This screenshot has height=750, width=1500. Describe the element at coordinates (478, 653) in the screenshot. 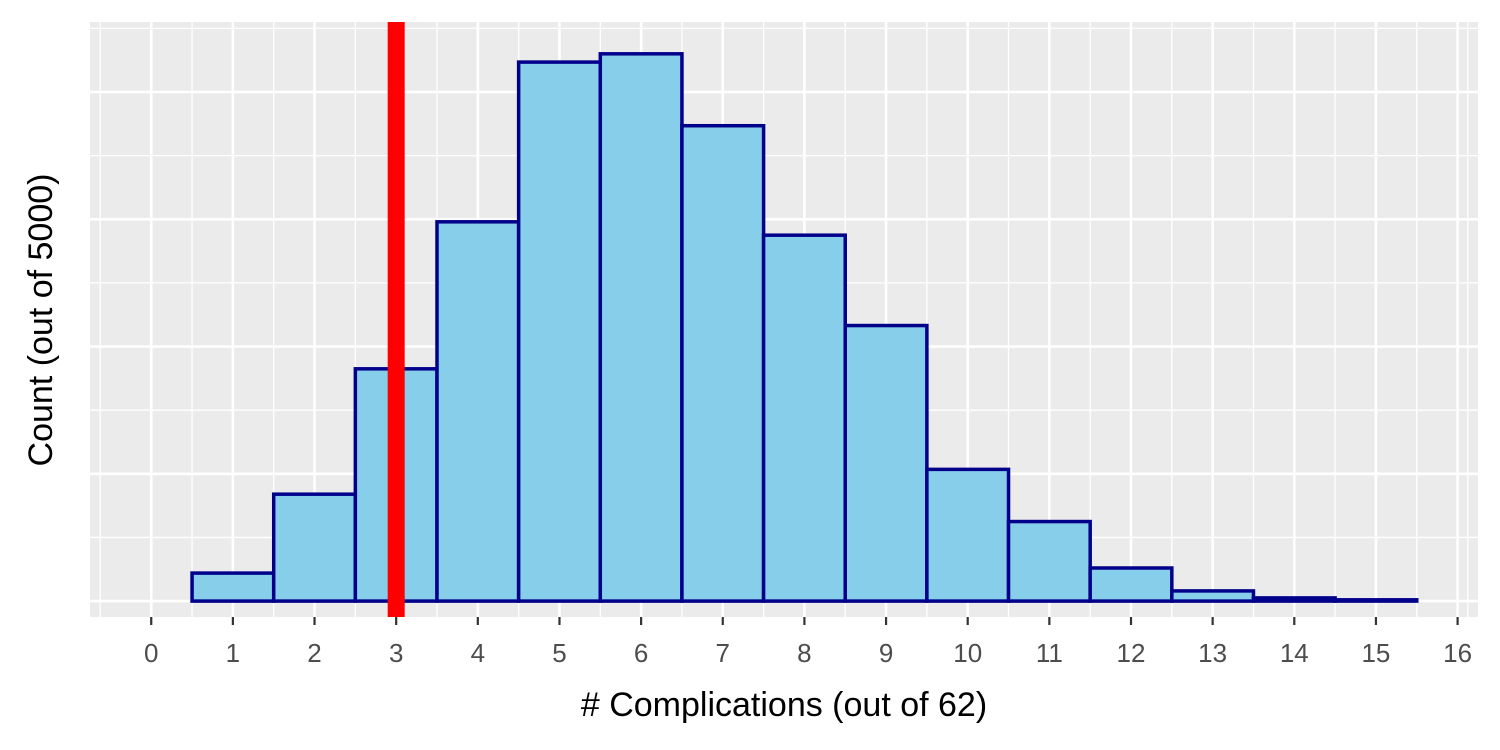

I see `x-tick-label: 4` at that location.